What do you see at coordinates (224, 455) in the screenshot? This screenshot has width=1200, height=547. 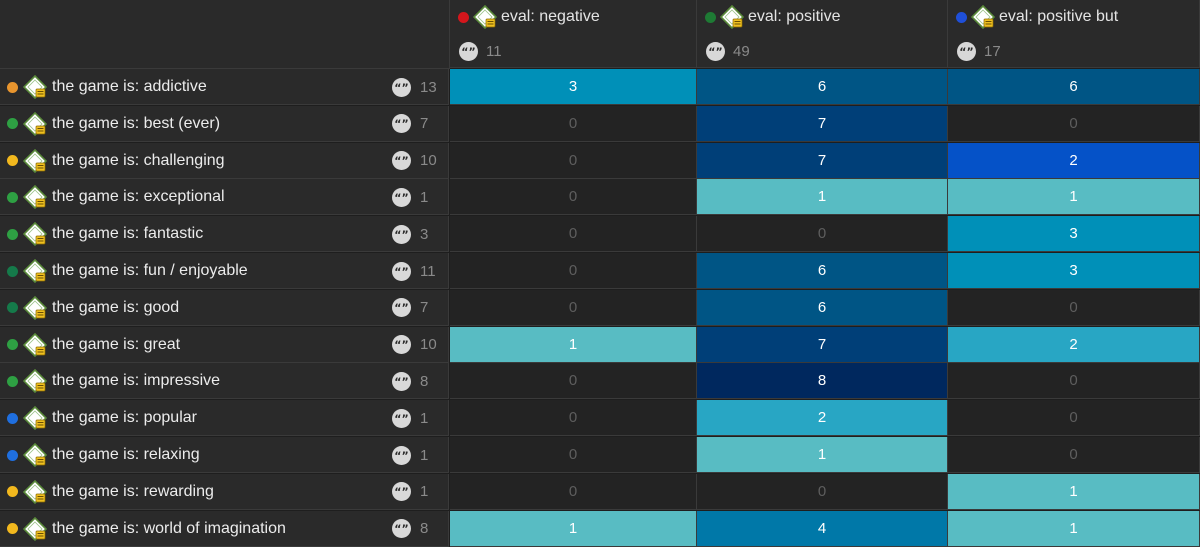 I see `row-header: the game is: relaxing “” 1` at bounding box center [224, 455].